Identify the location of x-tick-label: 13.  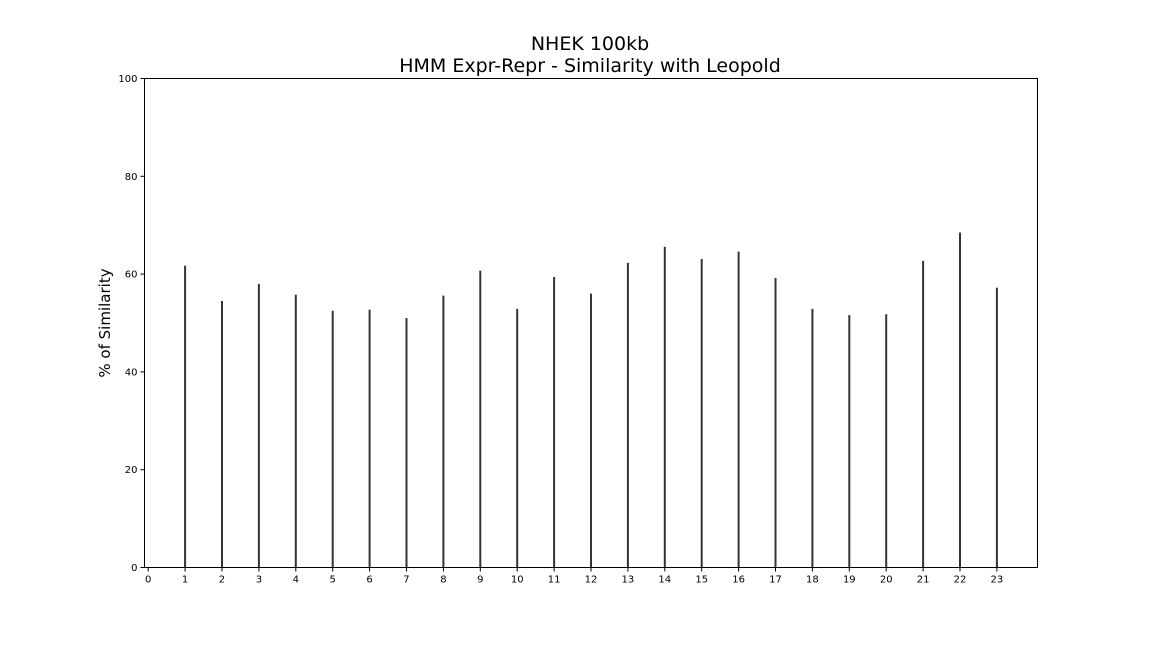
(628, 580).